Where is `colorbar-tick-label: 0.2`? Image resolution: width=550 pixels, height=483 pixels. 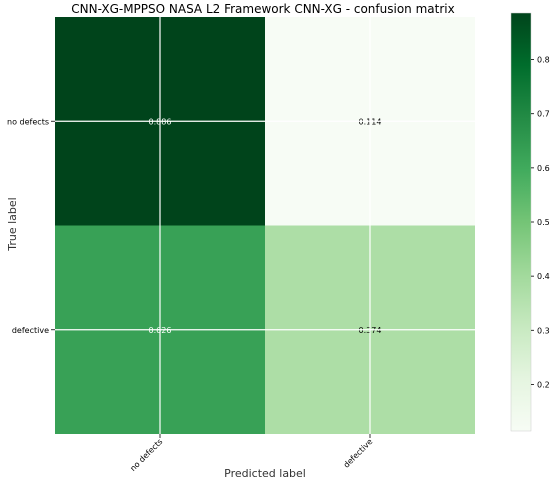
colorbar-tick-label: 0.2 is located at coordinates (543, 384).